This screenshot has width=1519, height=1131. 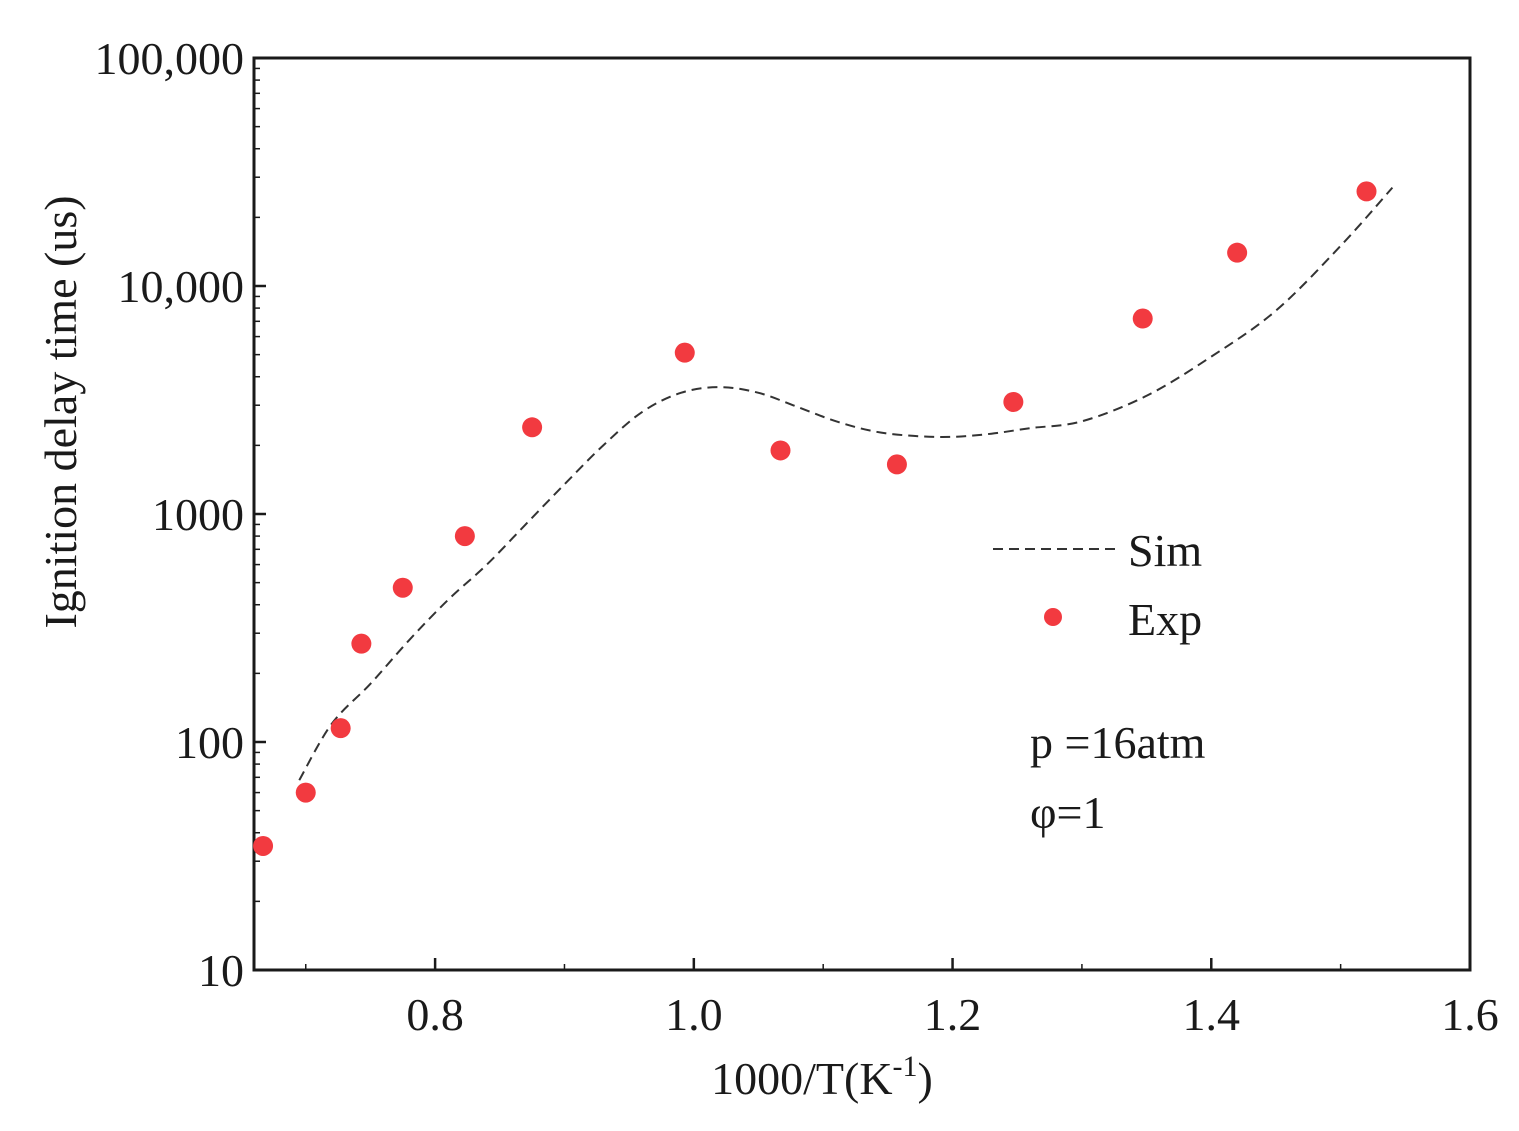 I want to click on y-tick-label: 100, so click(x=209, y=742).